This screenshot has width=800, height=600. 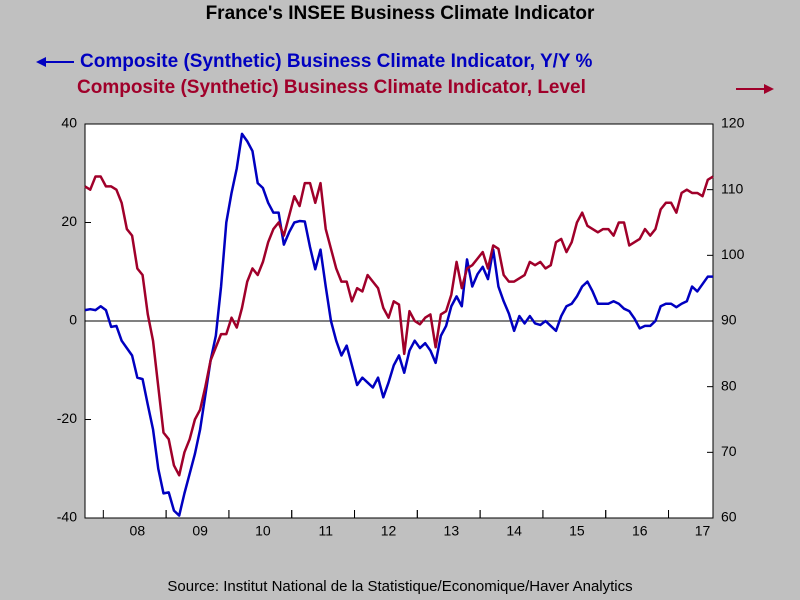 I want to click on x-tick-label: 10, so click(x=263, y=531).